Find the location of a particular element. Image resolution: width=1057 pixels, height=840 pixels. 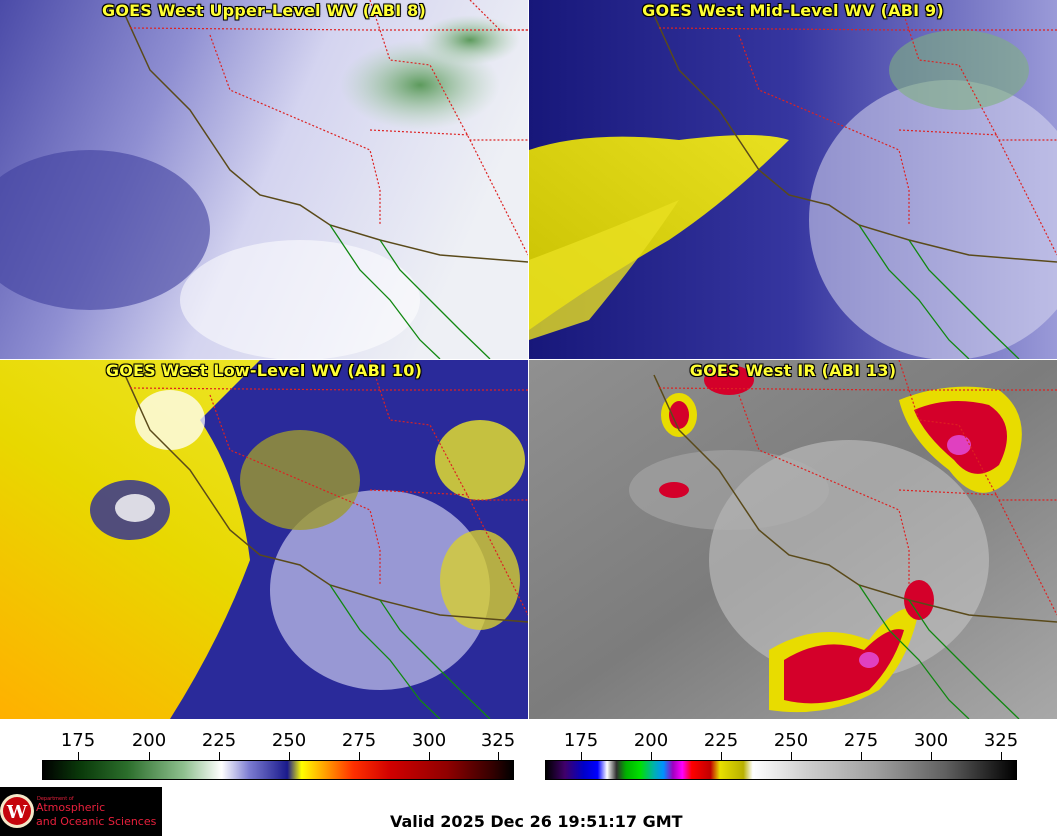

uw-seal-icon: W is located at coordinates (17, 811).